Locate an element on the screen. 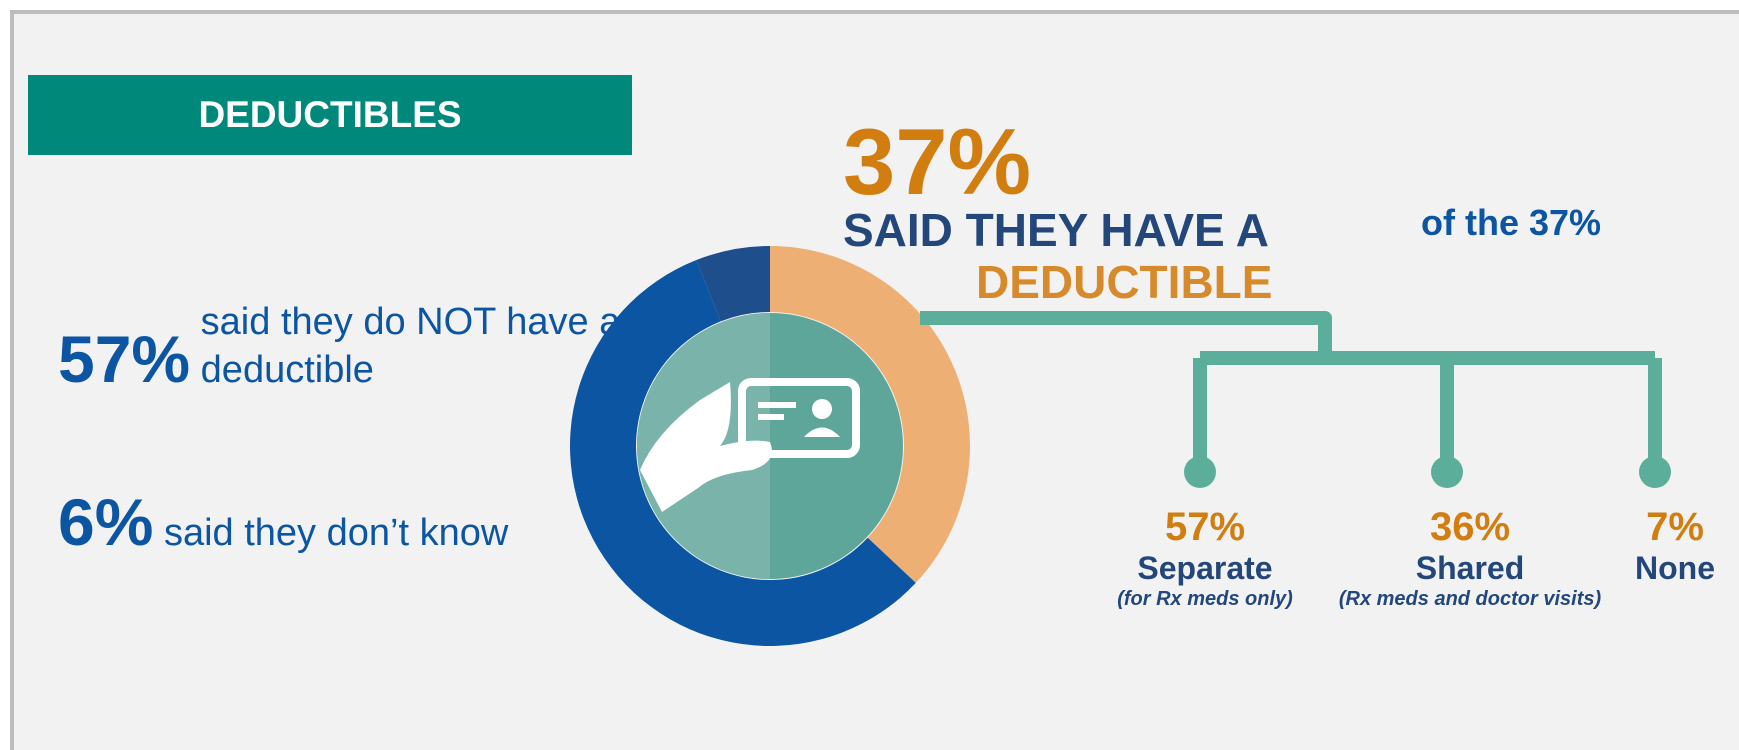  donut-slice-no-deductible is located at coordinates (742, 453).